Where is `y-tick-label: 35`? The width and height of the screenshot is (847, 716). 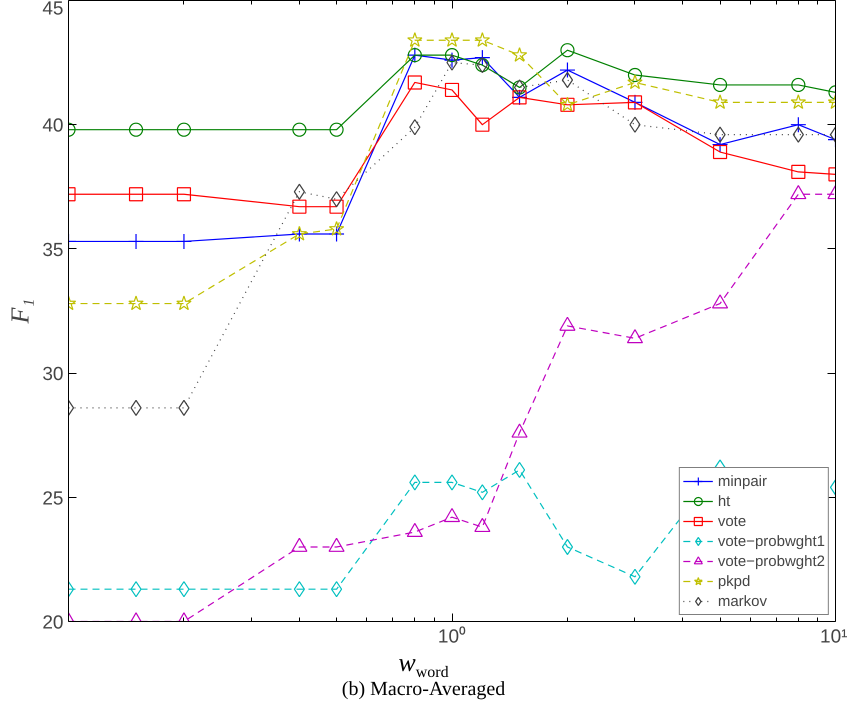 y-tick-label: 35 is located at coordinates (53, 250).